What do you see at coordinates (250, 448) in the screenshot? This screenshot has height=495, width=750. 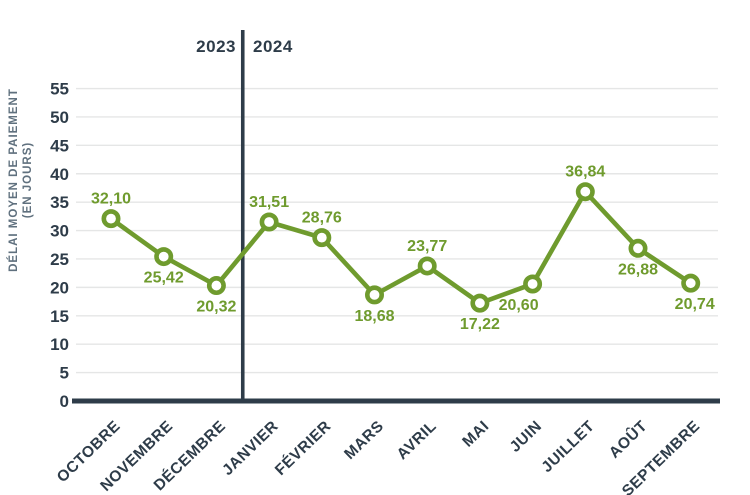 I see `x-tick-label: JANVIER` at bounding box center [250, 448].